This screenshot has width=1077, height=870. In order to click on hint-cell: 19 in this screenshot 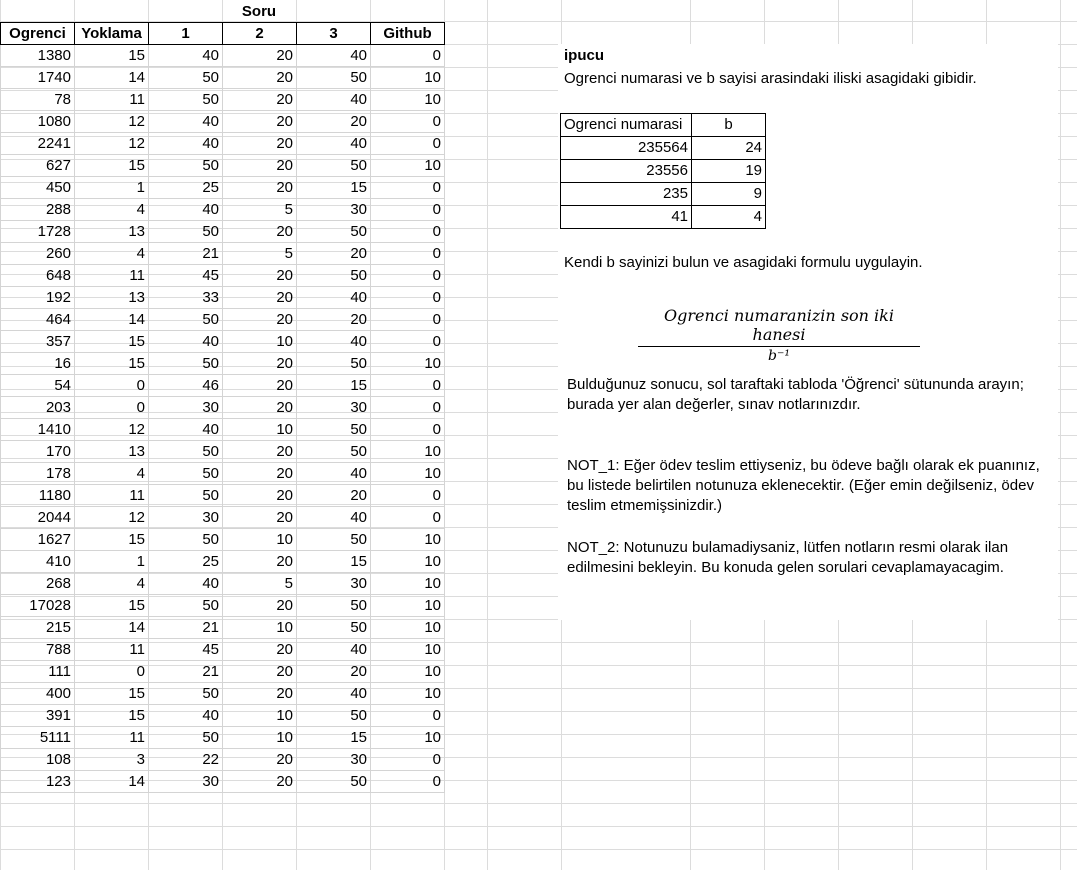, I will do `click(728, 171)`.